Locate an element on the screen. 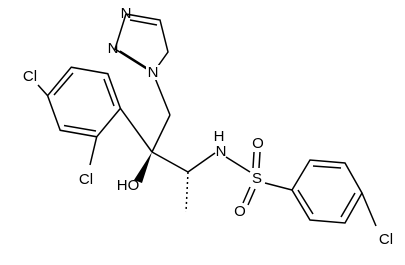  dichlorophenyl-ring is located at coordinates (84, 102).